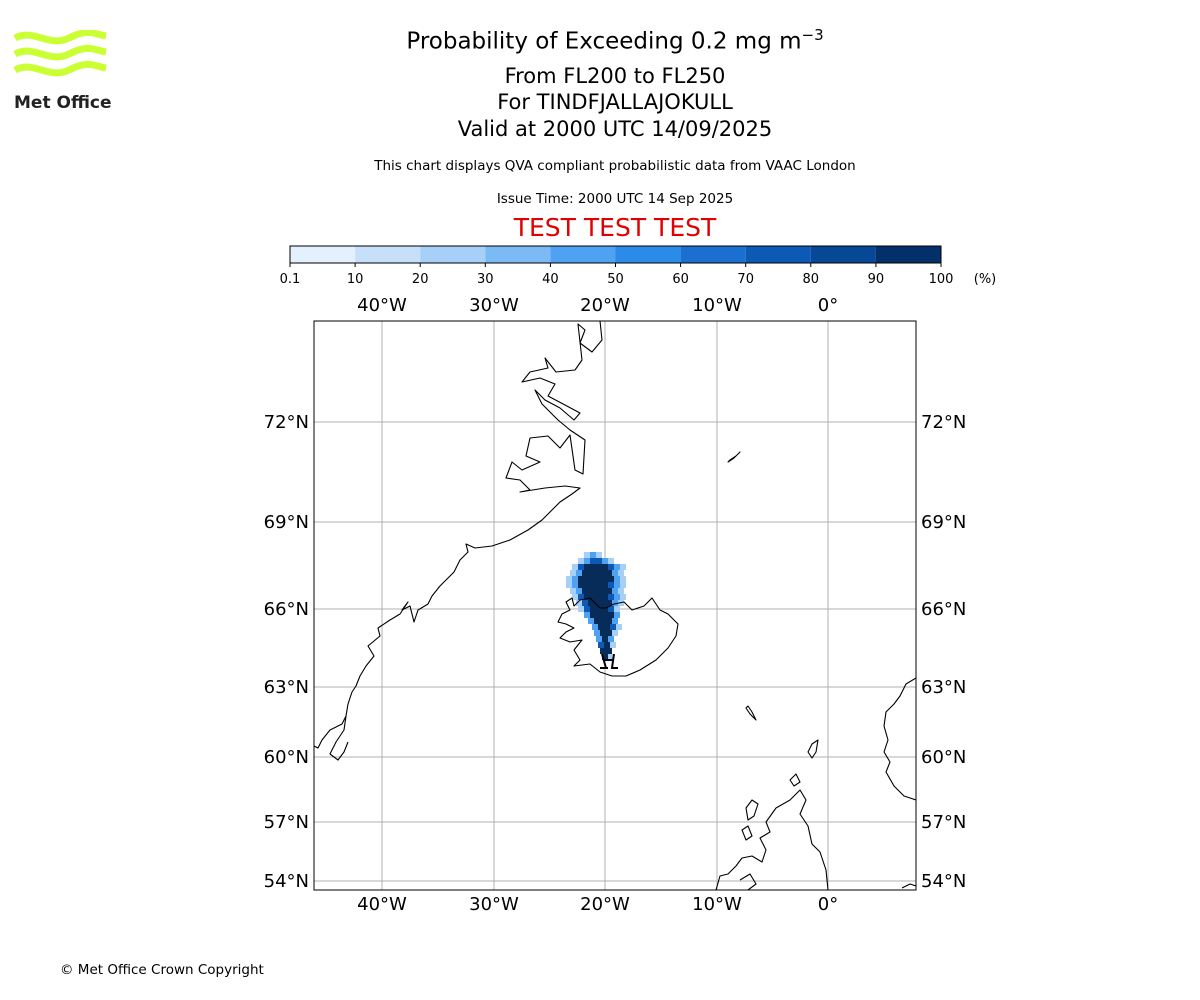  Describe the element at coordinates (615, 102) in the screenshot. I see `volcano-name: For TINDFJALLAJOKULL` at that location.